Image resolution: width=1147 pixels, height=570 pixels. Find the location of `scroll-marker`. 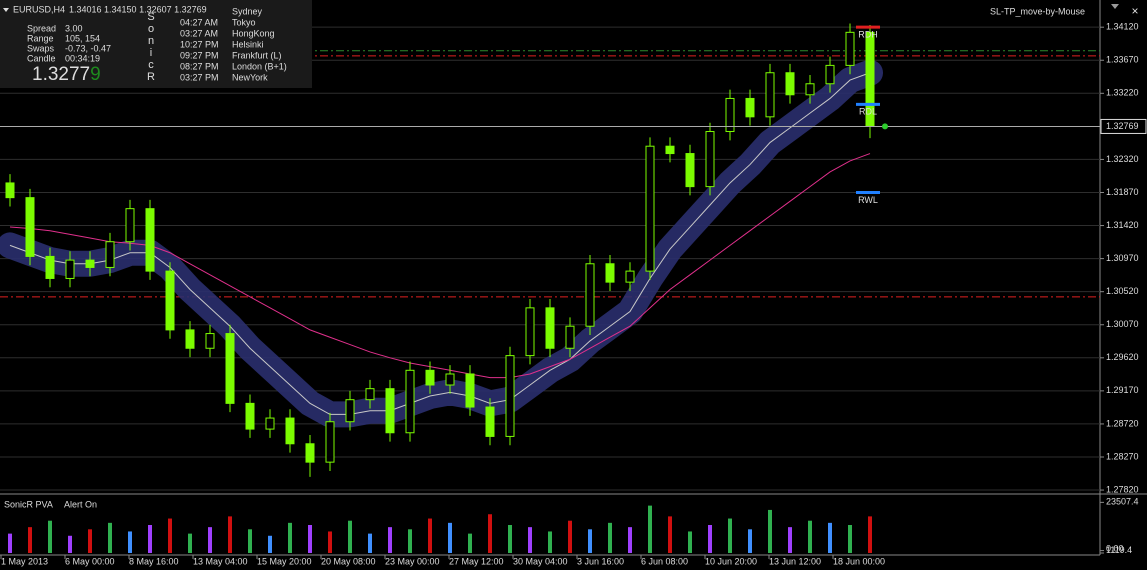

scroll-marker is located at coordinates (1115, 6).